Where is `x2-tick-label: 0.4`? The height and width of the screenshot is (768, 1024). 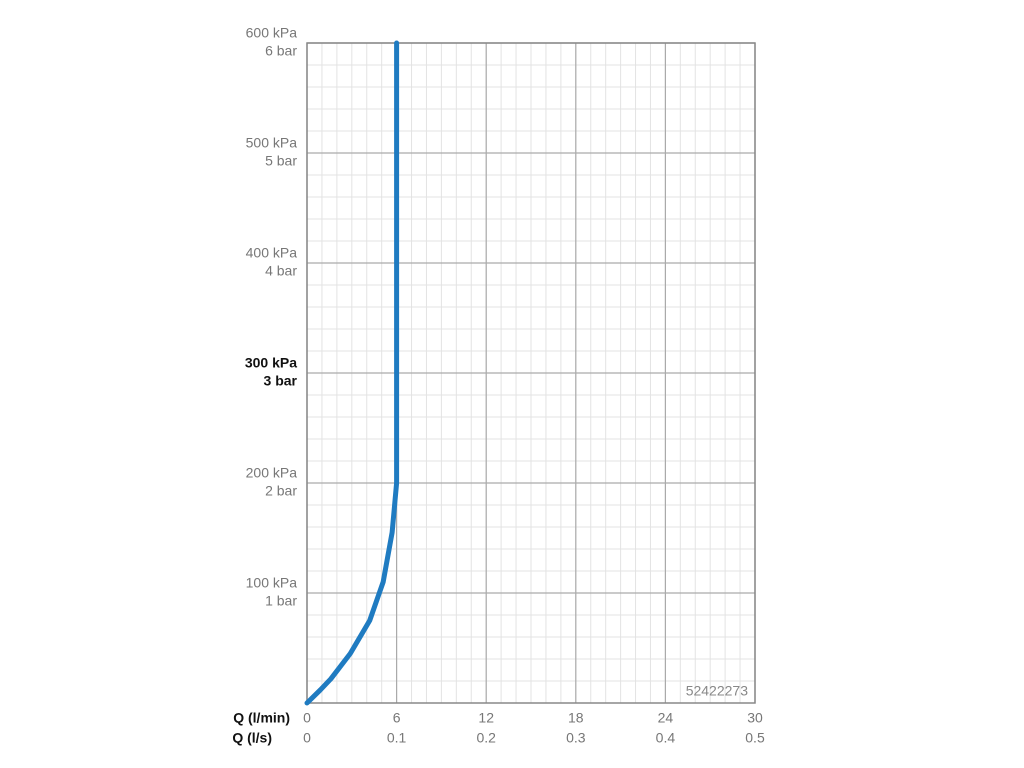 x2-tick-label: 0.4 is located at coordinates (666, 738).